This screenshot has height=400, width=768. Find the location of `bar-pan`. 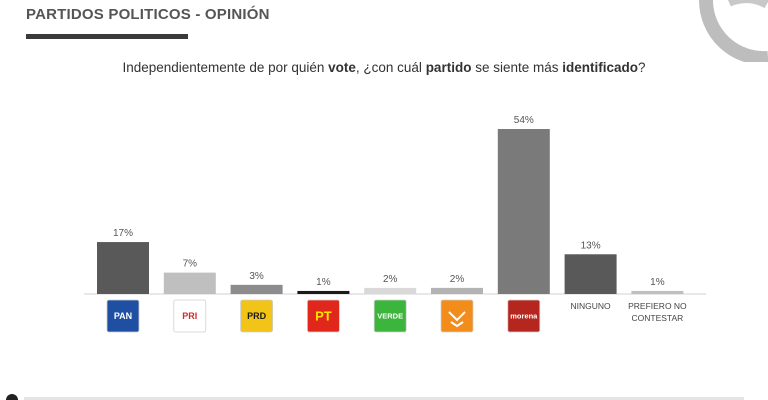

bar-pan is located at coordinates (123, 268).